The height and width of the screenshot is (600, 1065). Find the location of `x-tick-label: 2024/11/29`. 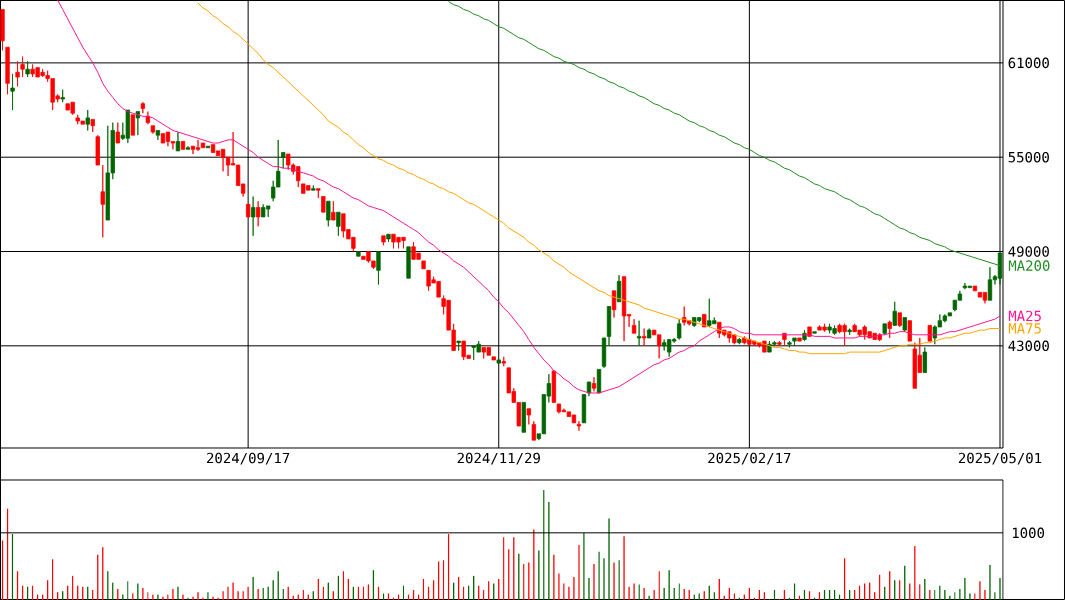

x-tick-label: 2024/11/29 is located at coordinates (498, 458).